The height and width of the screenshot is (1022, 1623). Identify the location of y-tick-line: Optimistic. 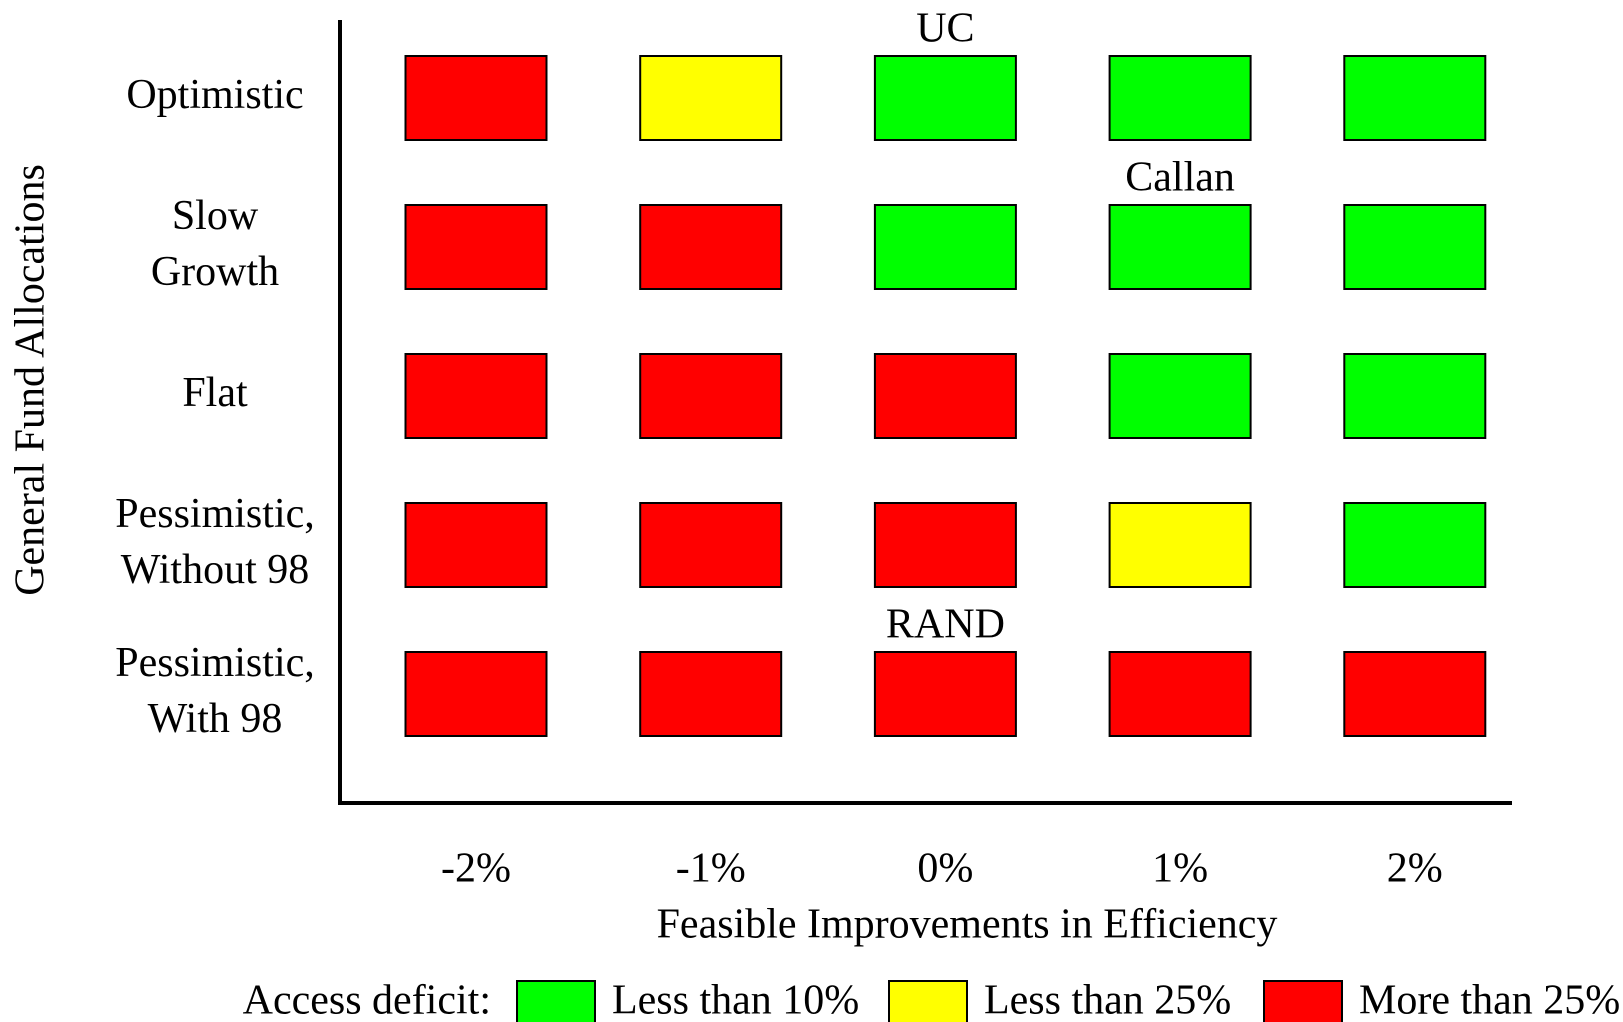
(214, 95).